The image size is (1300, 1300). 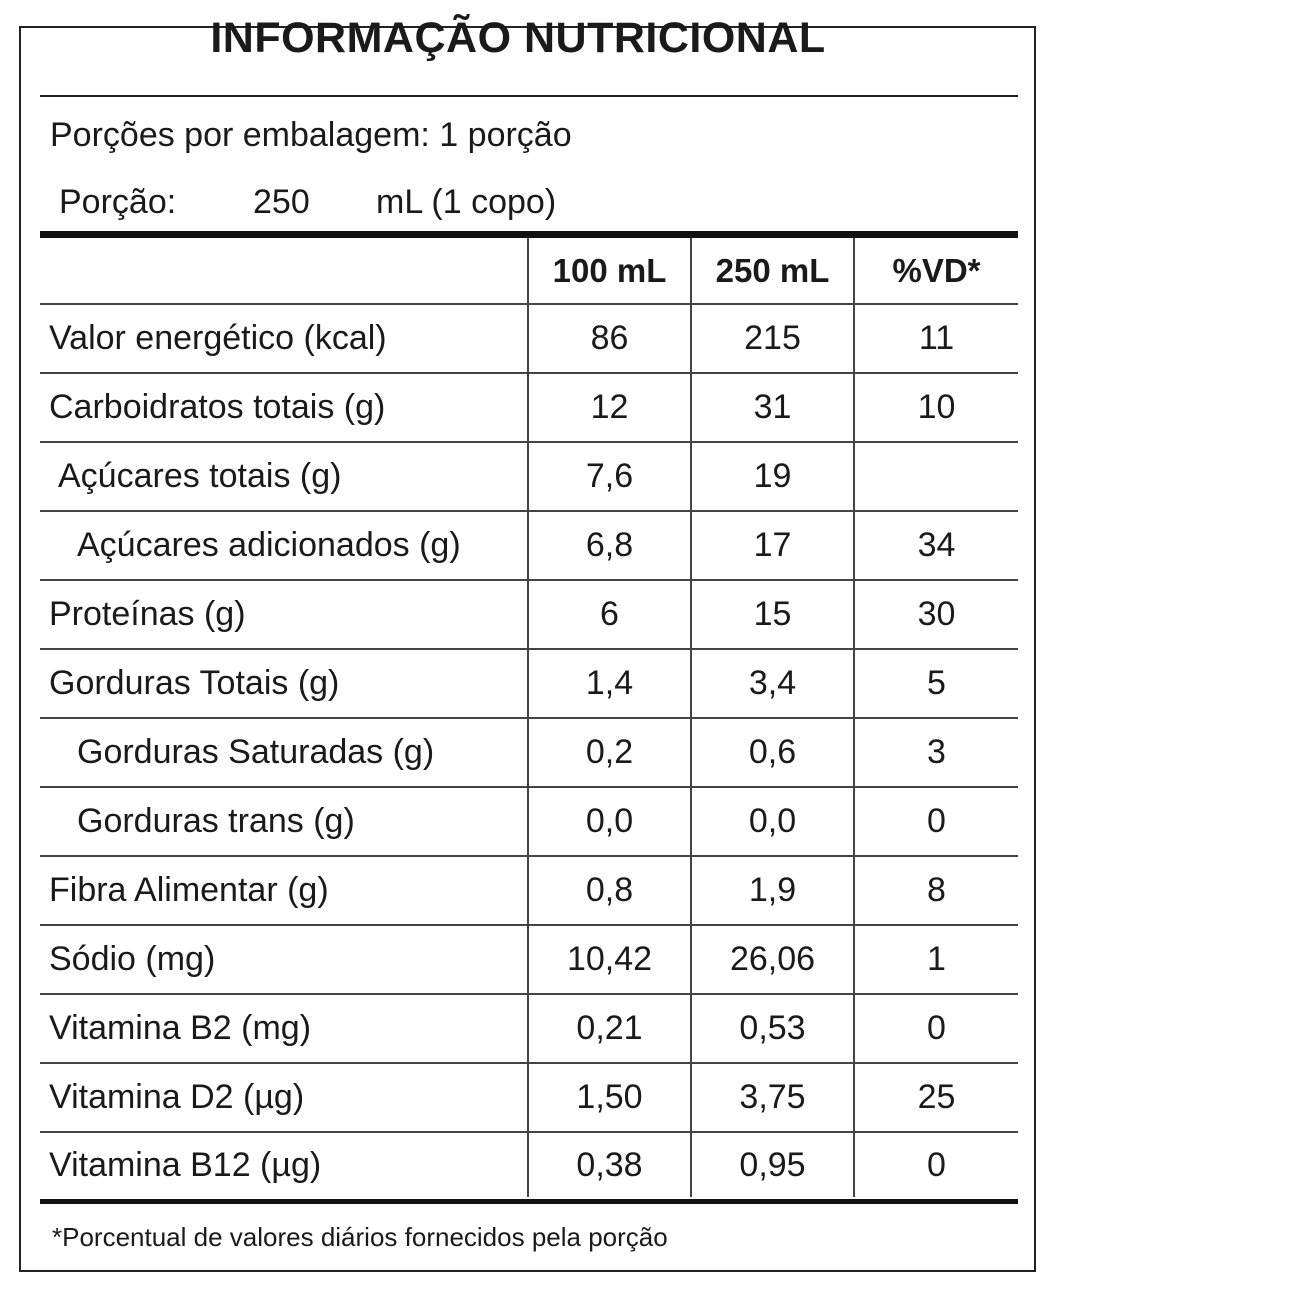 What do you see at coordinates (609, 822) in the screenshot?
I see `value-per-100ml: 0,0` at bounding box center [609, 822].